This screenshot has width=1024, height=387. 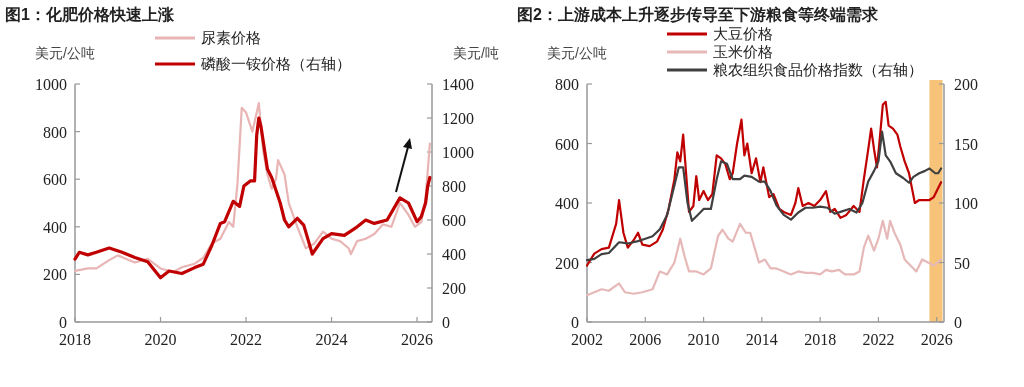 I want to click on x-tick-label: 2020, so click(x=160, y=339).